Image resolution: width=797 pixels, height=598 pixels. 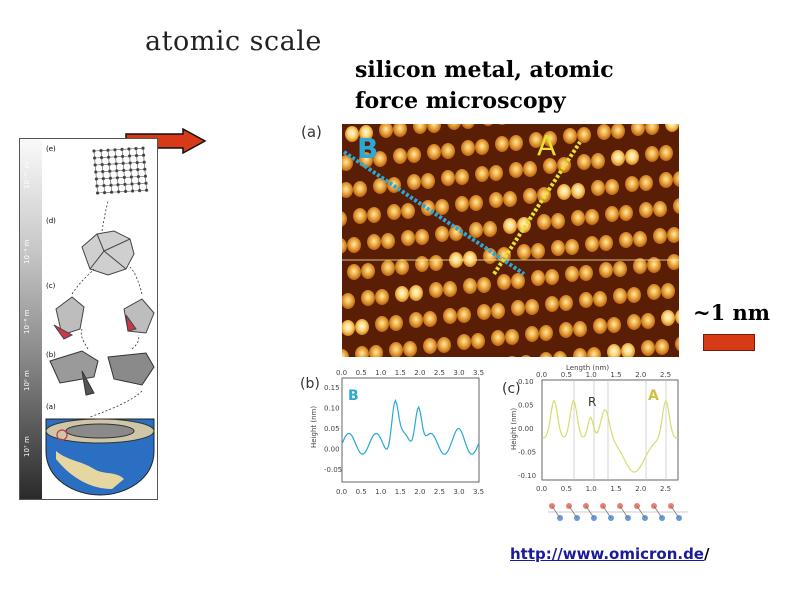 I want to click on subtitle-line-1: silicon metal, atomic, so click(x=484, y=70).